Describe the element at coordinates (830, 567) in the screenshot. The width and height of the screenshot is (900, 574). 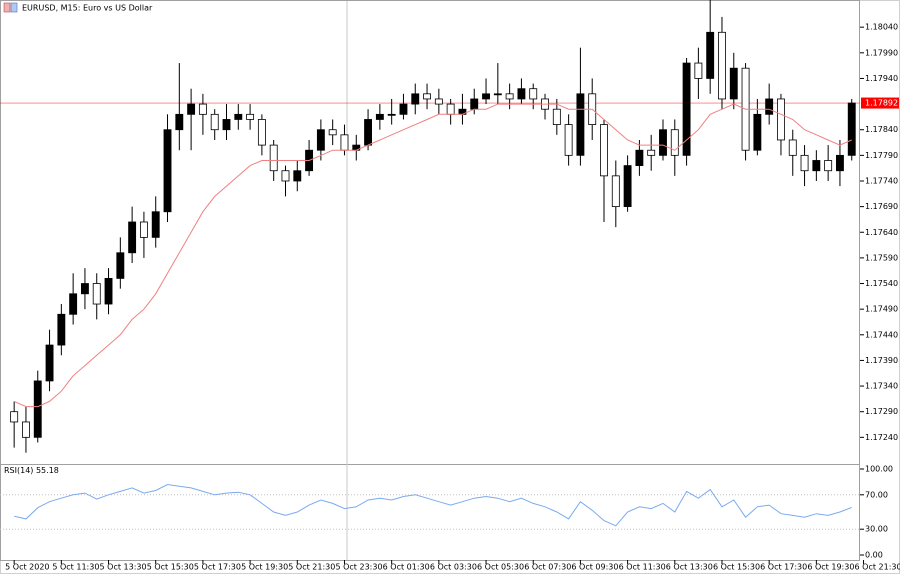
I see `x-tick-label: 6 Oct 19:30` at that location.